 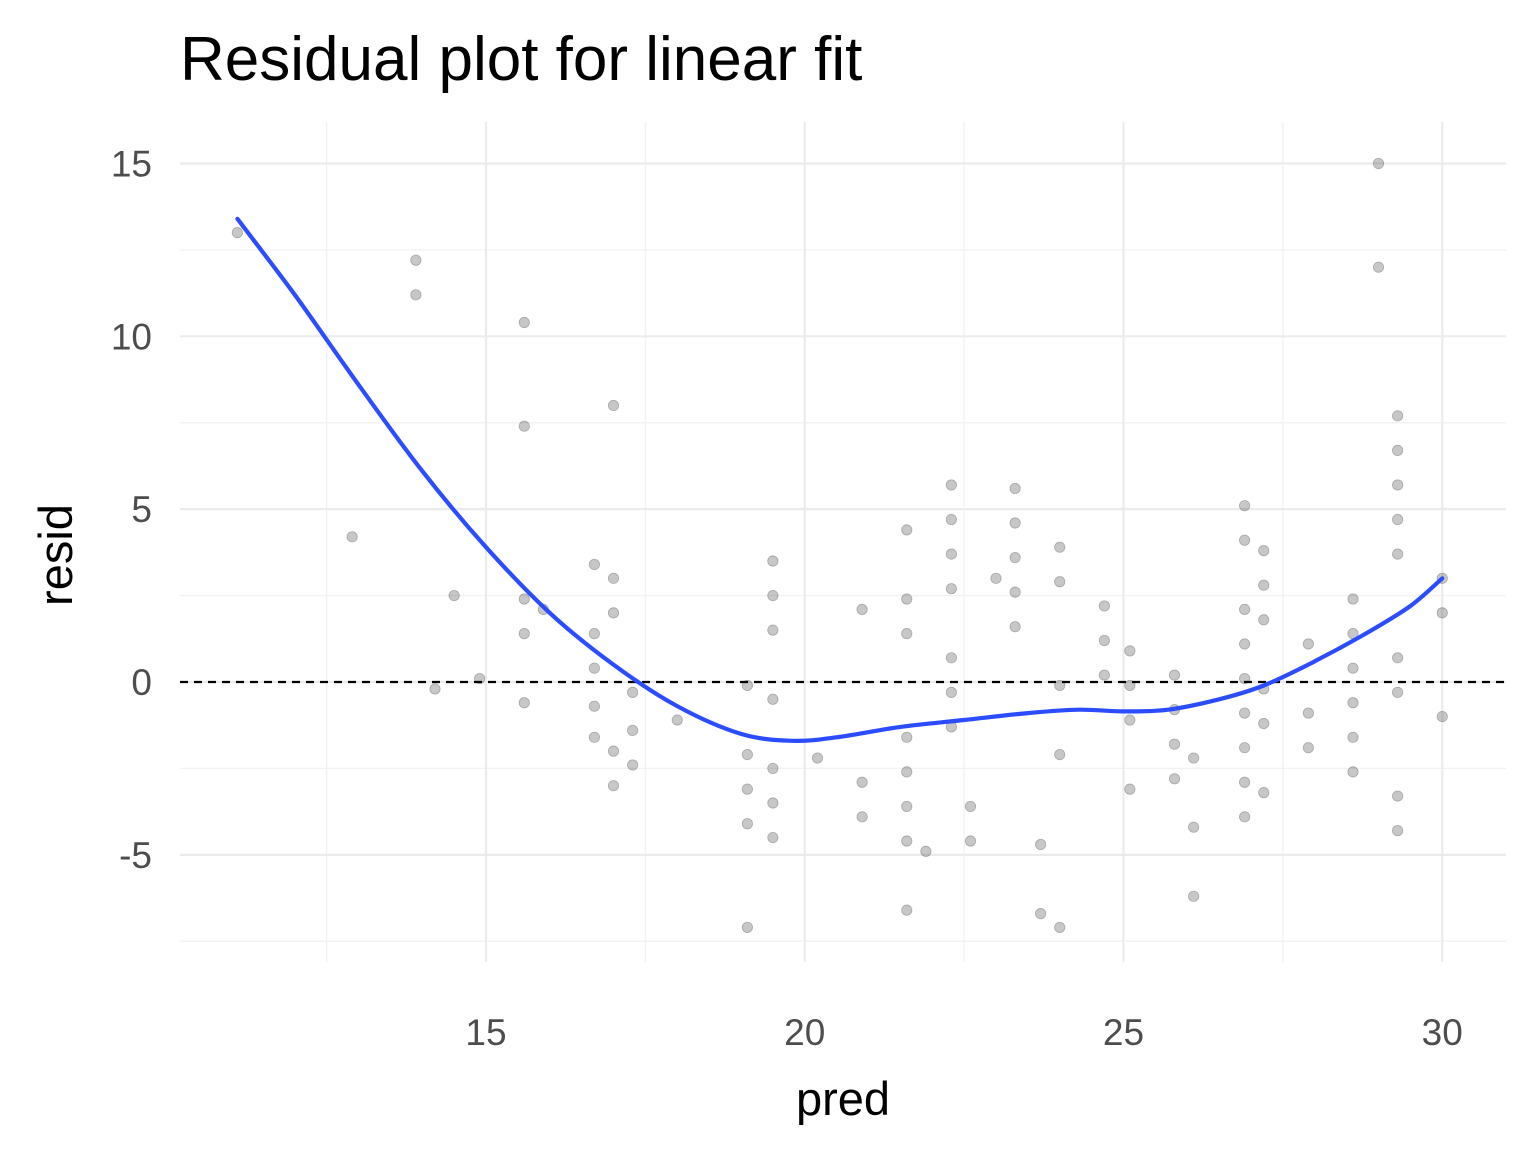 What do you see at coordinates (1442, 1032) in the screenshot?
I see `x-tick-label: 30` at bounding box center [1442, 1032].